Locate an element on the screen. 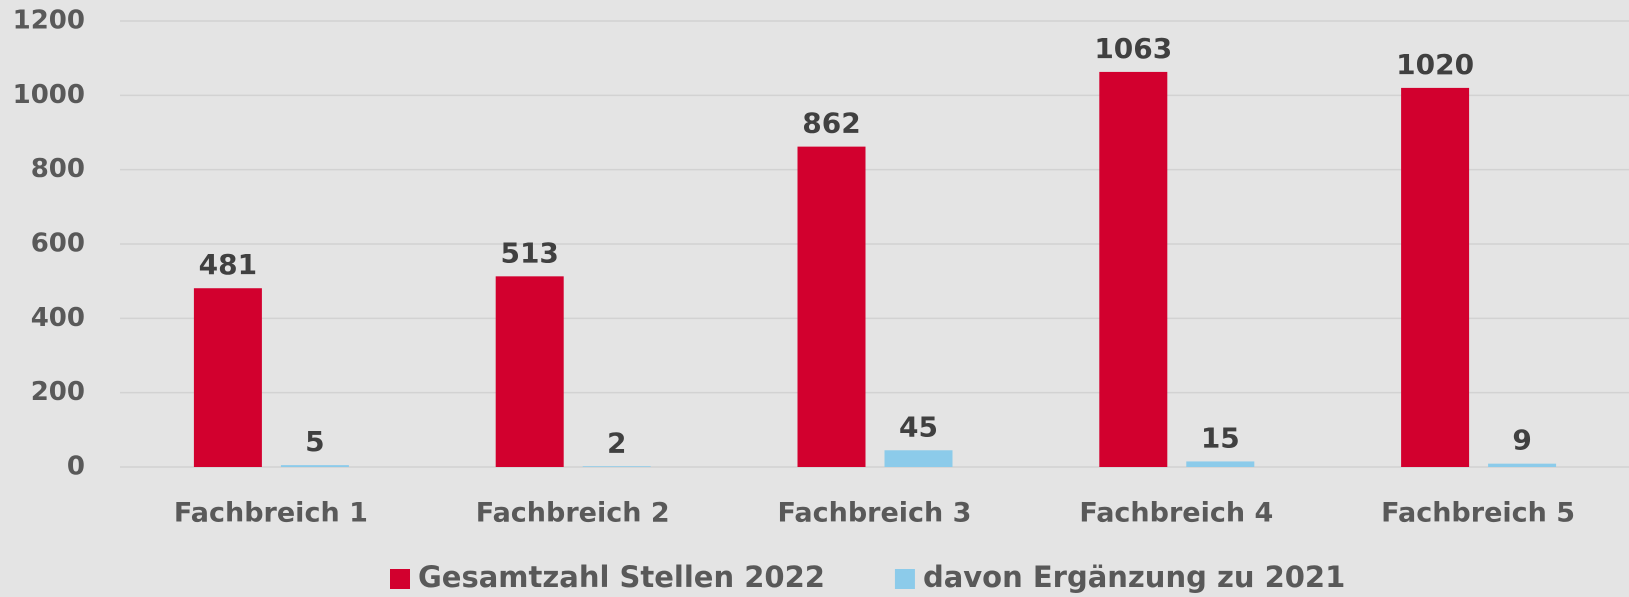  legend-label: davon Ergänzung zu 2021 is located at coordinates (1134, 577).